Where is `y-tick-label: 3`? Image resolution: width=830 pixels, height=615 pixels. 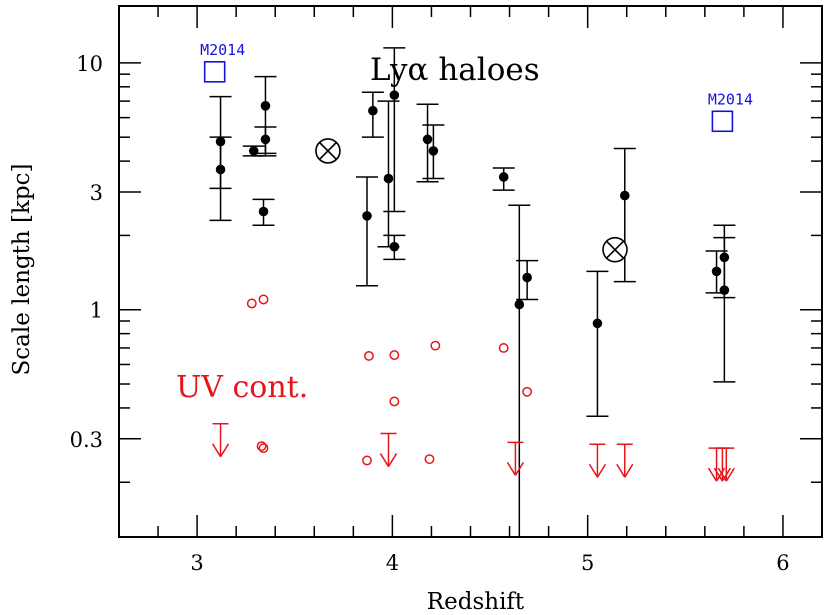
y-tick-label: 3 is located at coordinates (96, 193).